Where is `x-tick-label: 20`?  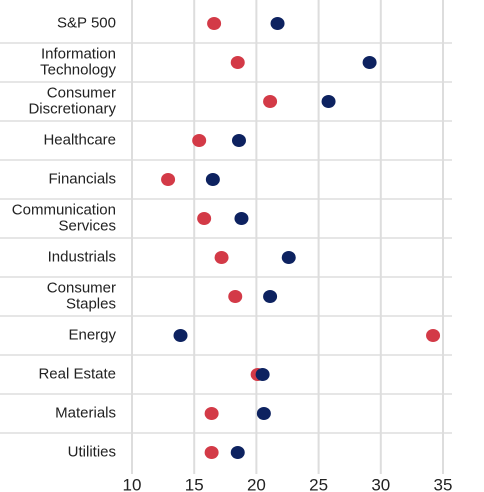
x-tick-label: 20 is located at coordinates (256, 483).